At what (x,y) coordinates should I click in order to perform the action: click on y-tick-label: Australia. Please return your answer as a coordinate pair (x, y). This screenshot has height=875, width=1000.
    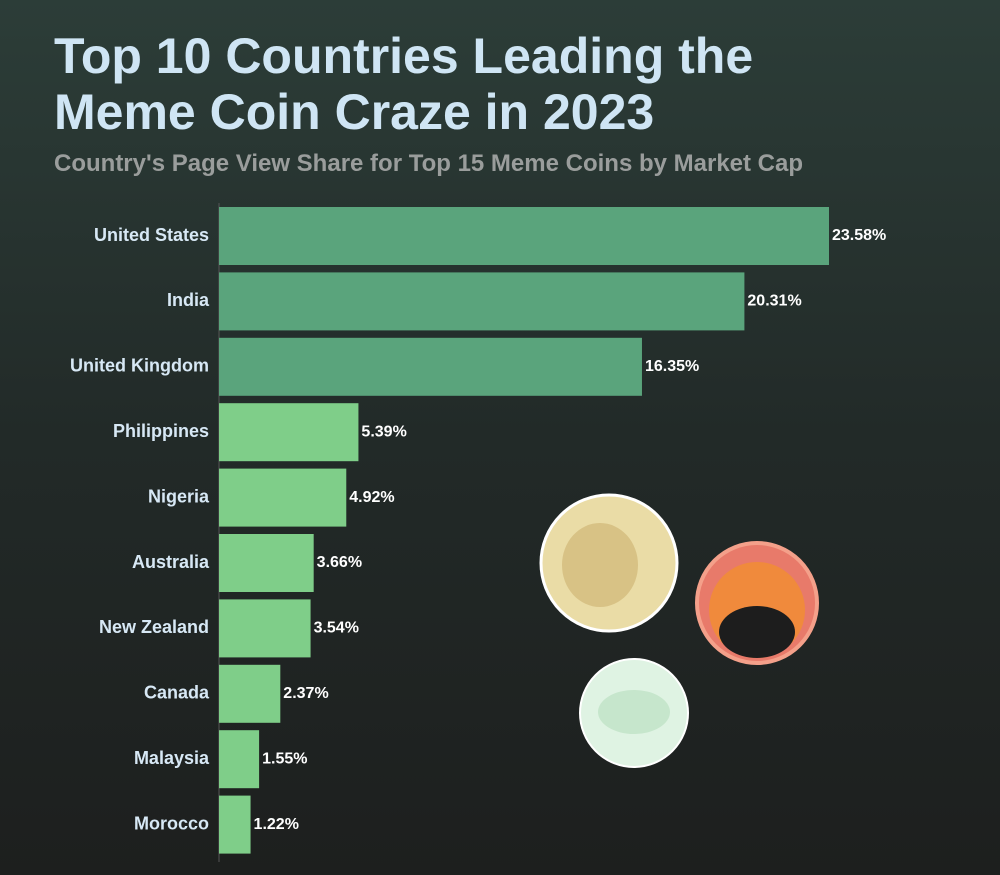
    Looking at the image, I should click on (171, 562).